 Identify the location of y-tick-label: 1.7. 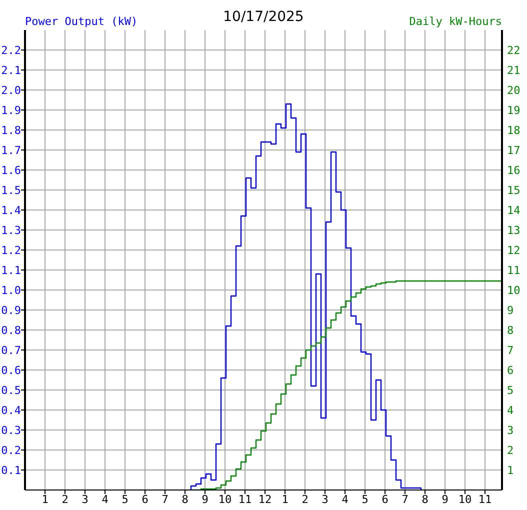
(11, 150).